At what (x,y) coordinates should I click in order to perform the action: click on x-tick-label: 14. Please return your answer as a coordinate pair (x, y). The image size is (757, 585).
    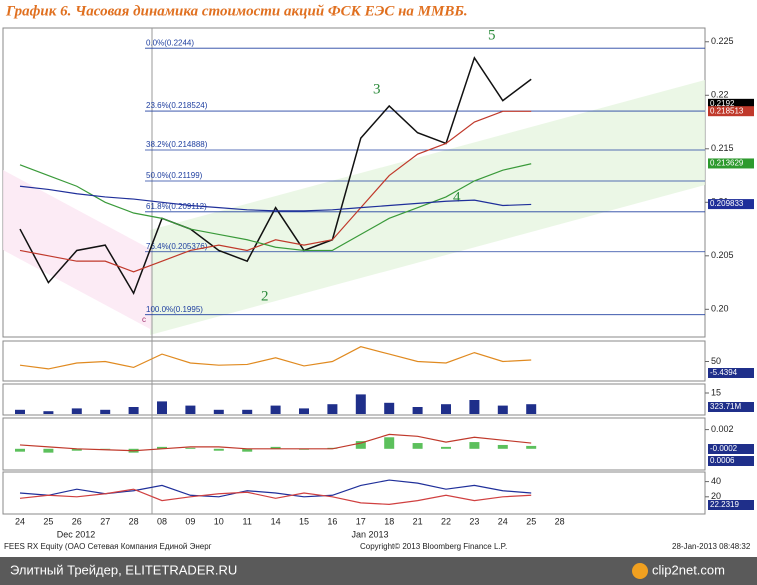
    Looking at the image, I should click on (276, 521).